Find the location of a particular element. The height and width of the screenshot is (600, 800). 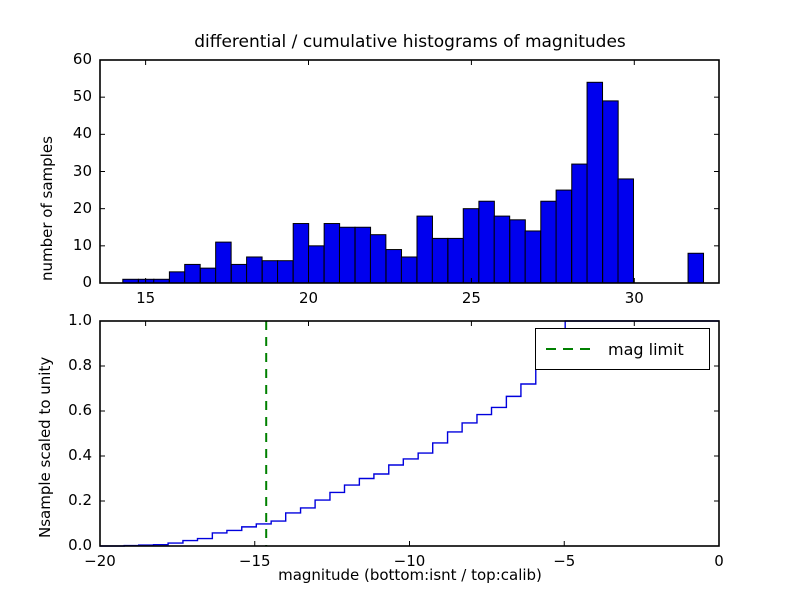

tick-label: 50 is located at coordinates (82, 96).